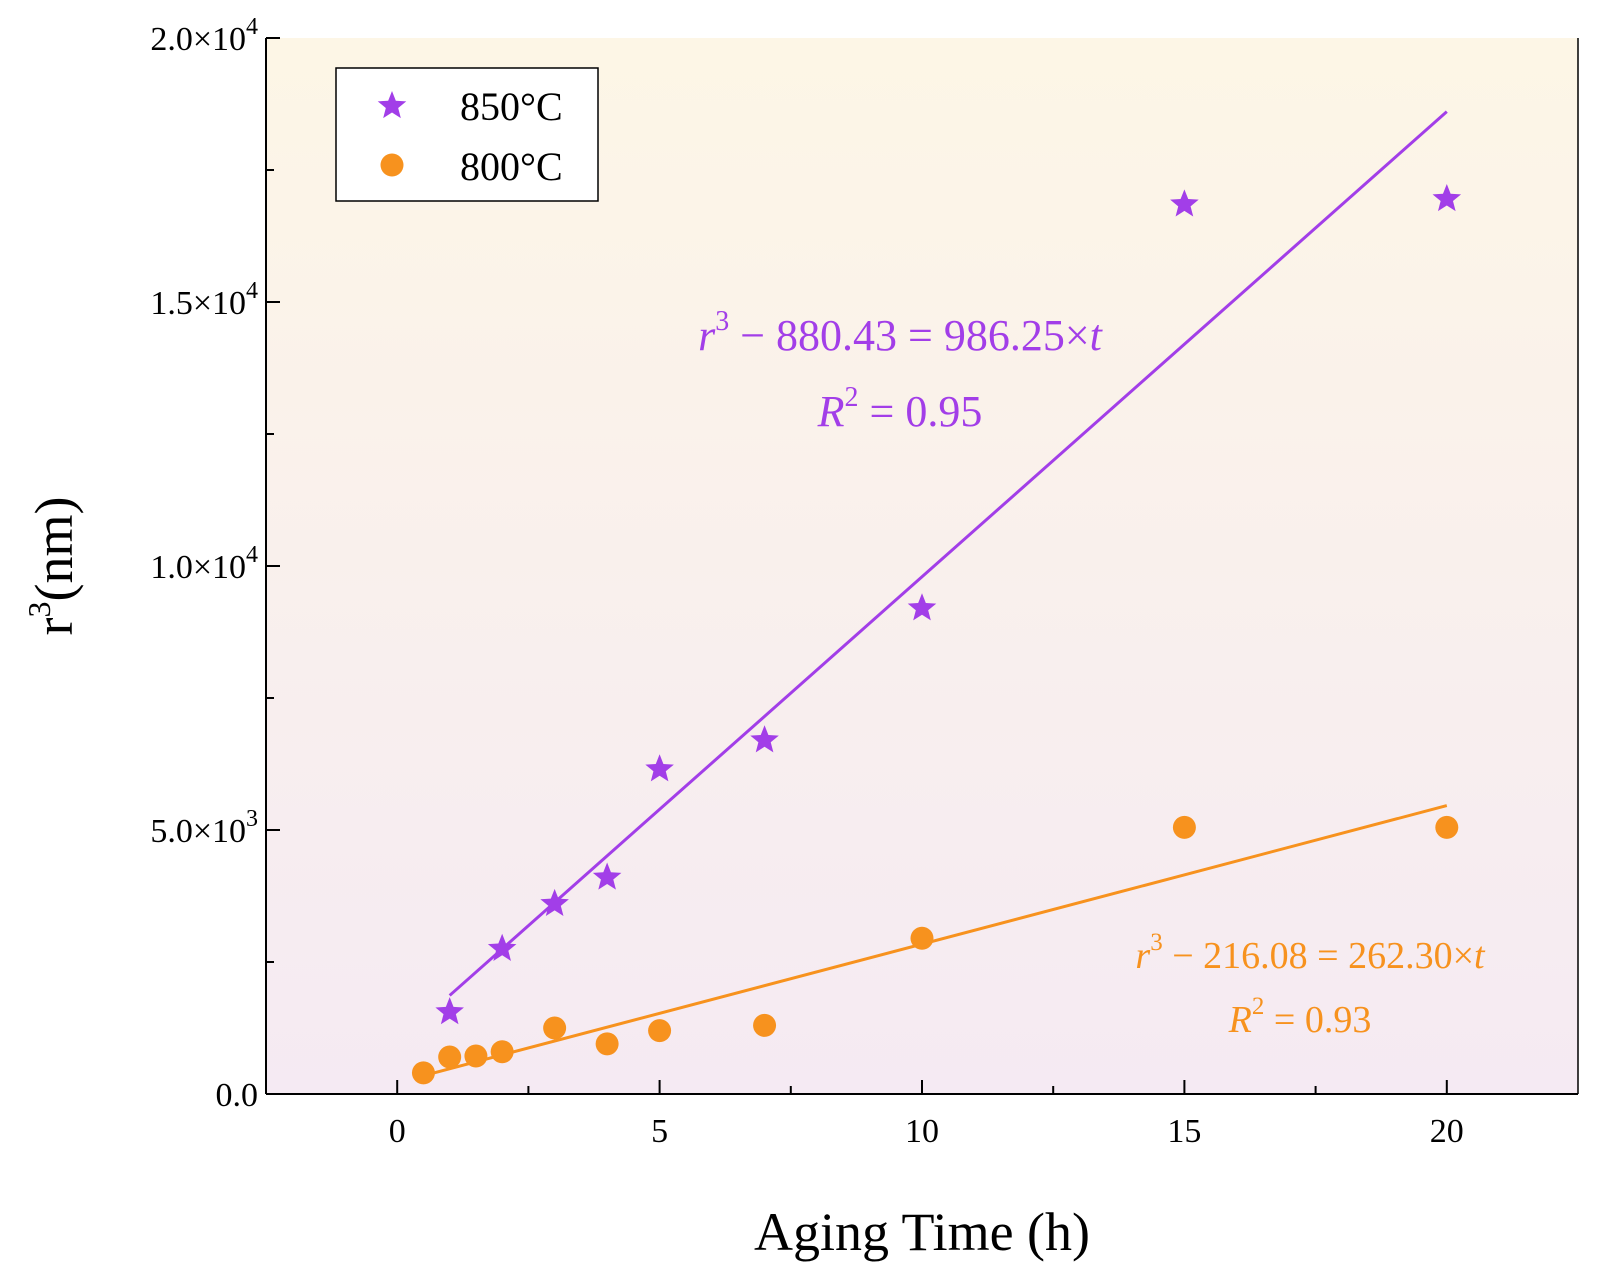 The image size is (1598, 1283). What do you see at coordinates (54, 626) in the screenshot?
I see `y-axis-title-base: r` at bounding box center [54, 626].